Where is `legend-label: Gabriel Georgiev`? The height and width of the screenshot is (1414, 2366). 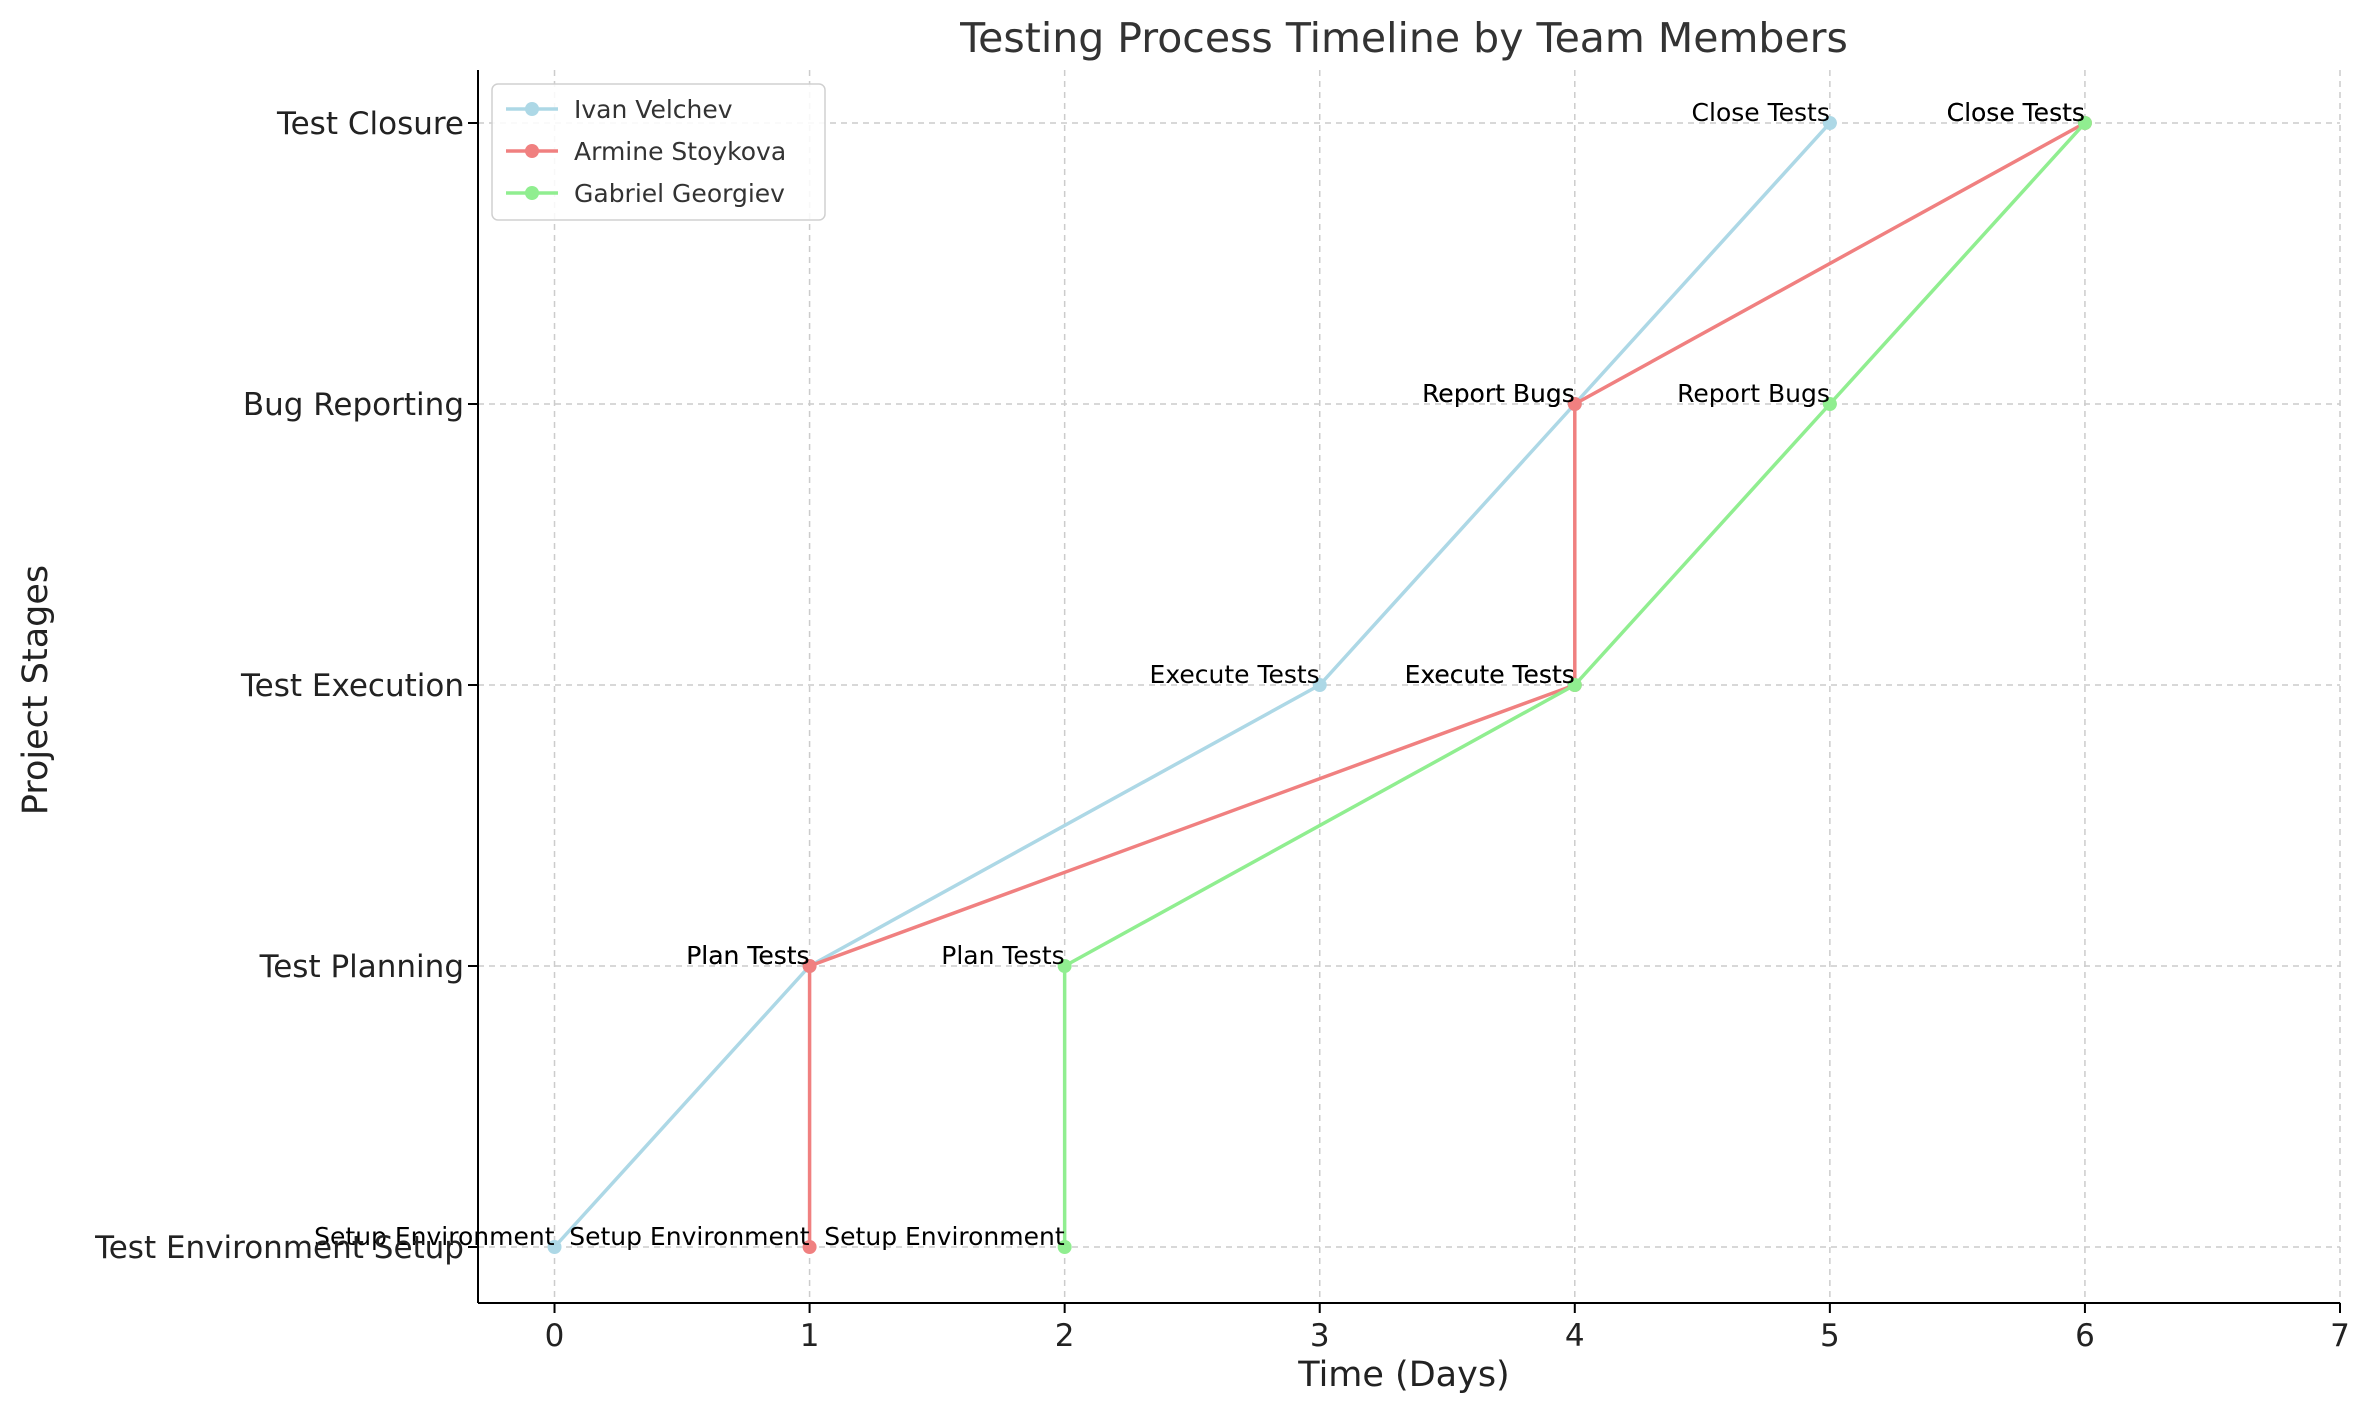 legend-label: Gabriel Georgiev is located at coordinates (679, 193).